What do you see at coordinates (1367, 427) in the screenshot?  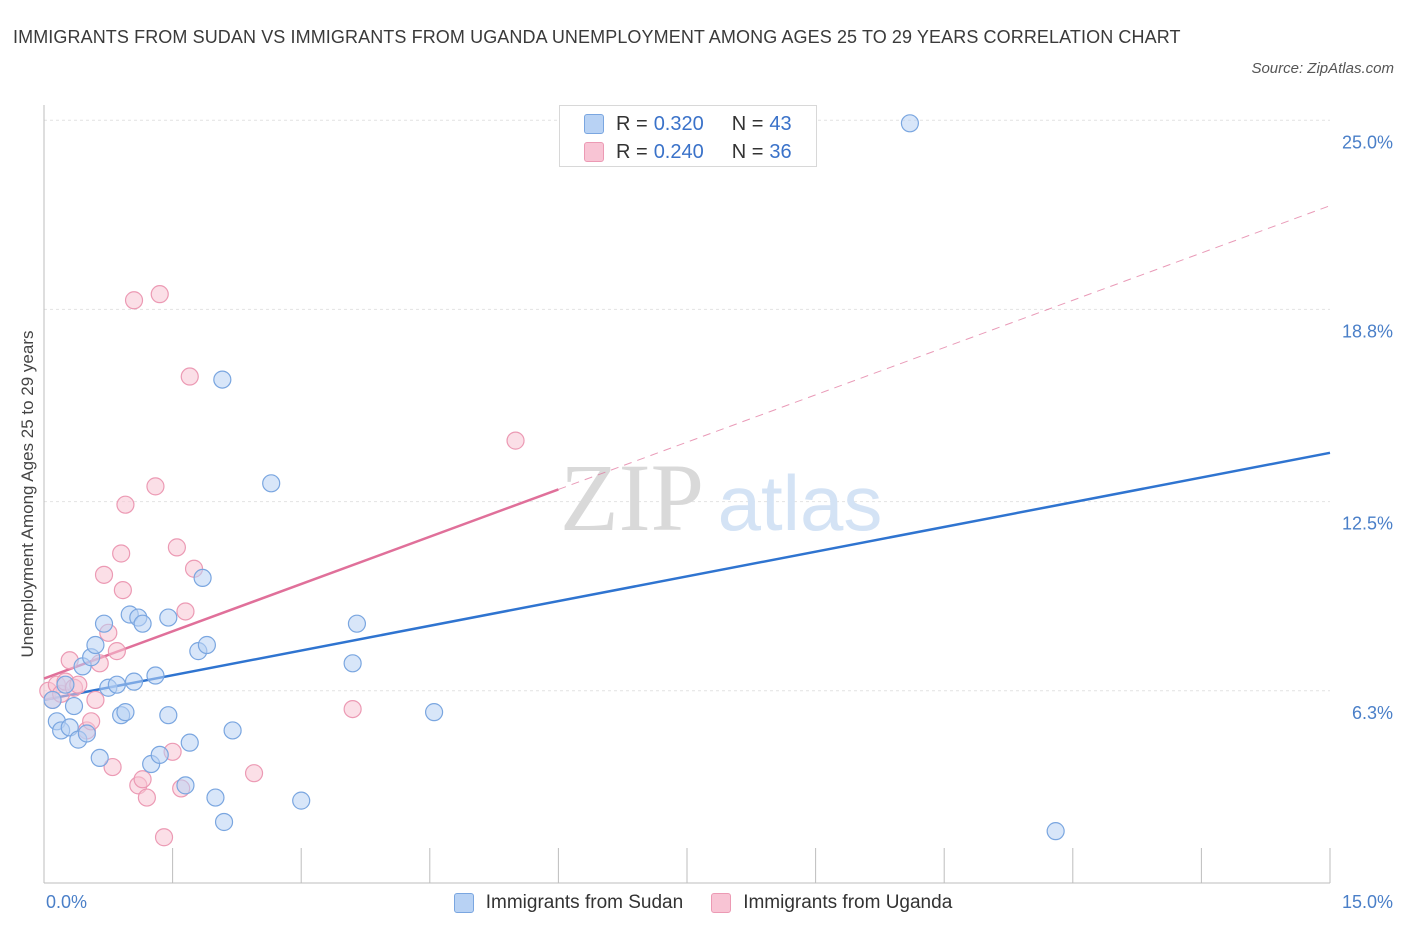 I see `y-axis-tick-labels: 6.3% 12.5% 18.8% 25.0%` at bounding box center [1367, 427].